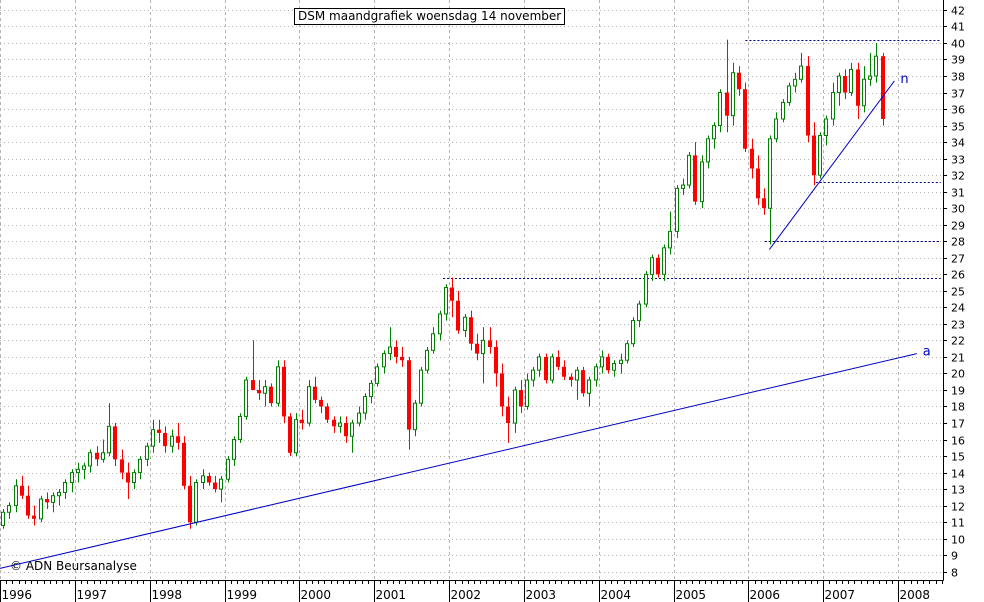 The width and height of the screenshot is (984, 602). Describe the element at coordinates (958, 193) in the screenshot. I see `y-tick-label: 31` at that location.